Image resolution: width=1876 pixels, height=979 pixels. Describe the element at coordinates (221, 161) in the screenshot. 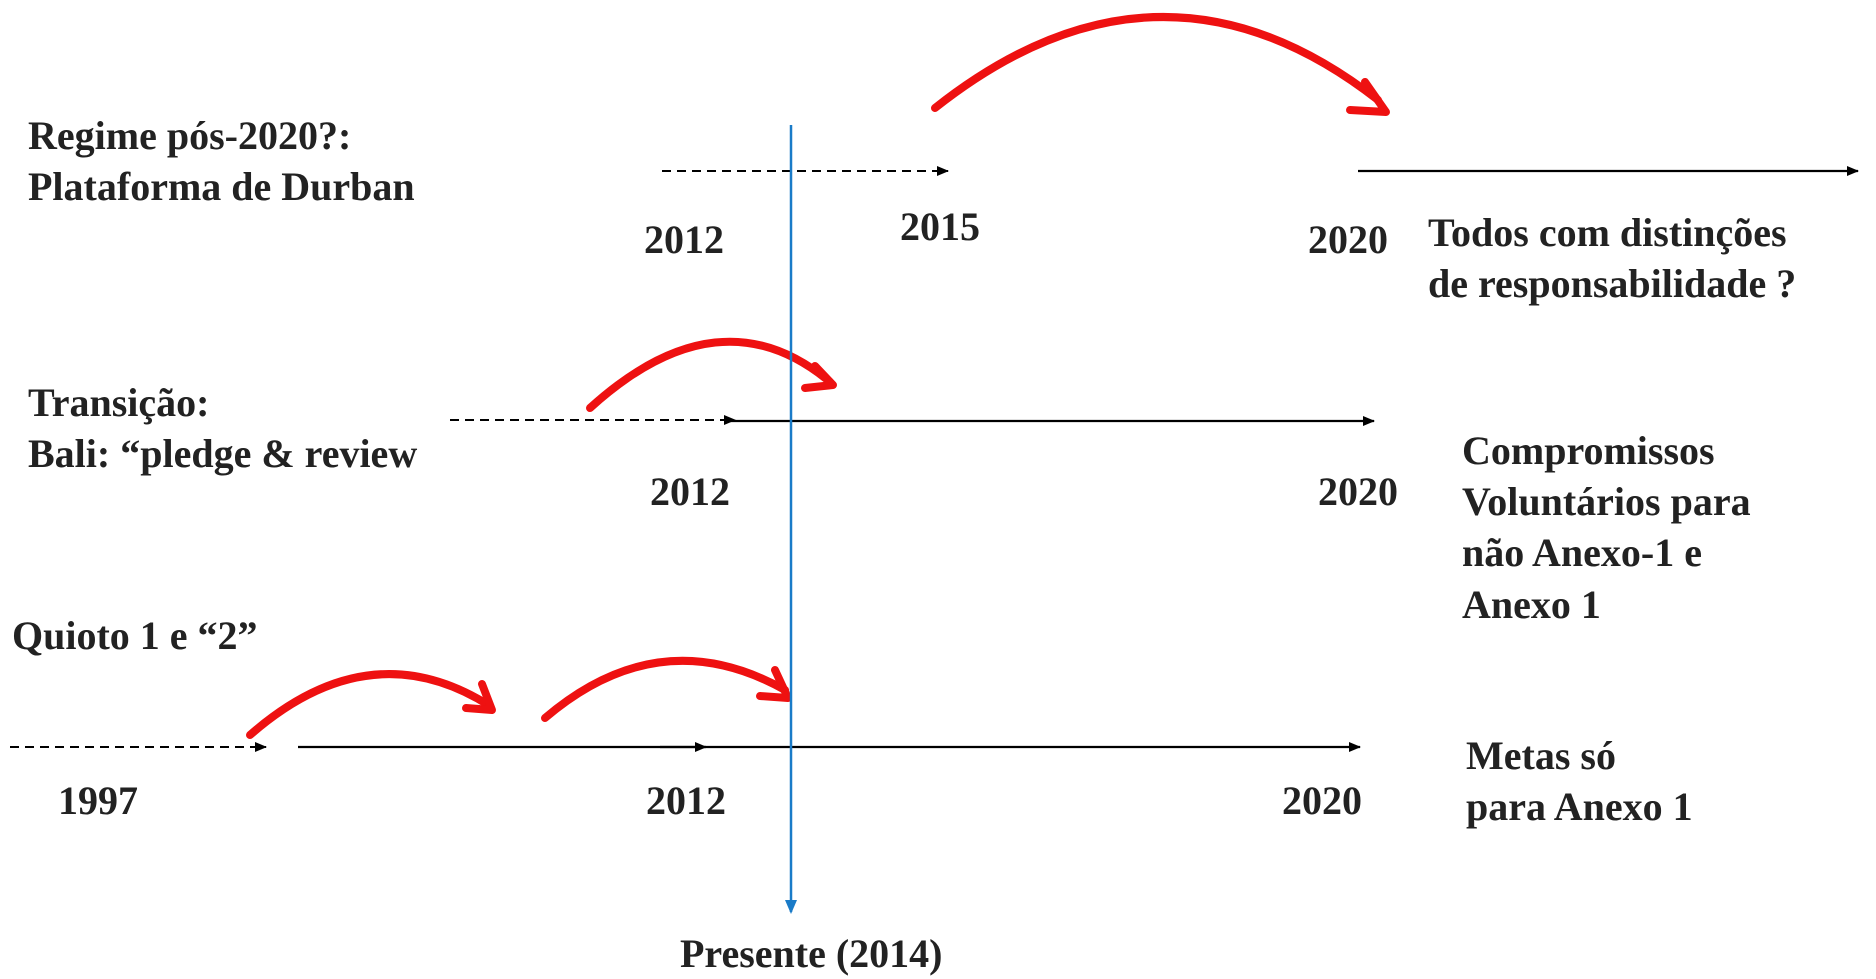

I see `post2020-title: Regime pós-2020?: Plataforma de Durban` at that location.